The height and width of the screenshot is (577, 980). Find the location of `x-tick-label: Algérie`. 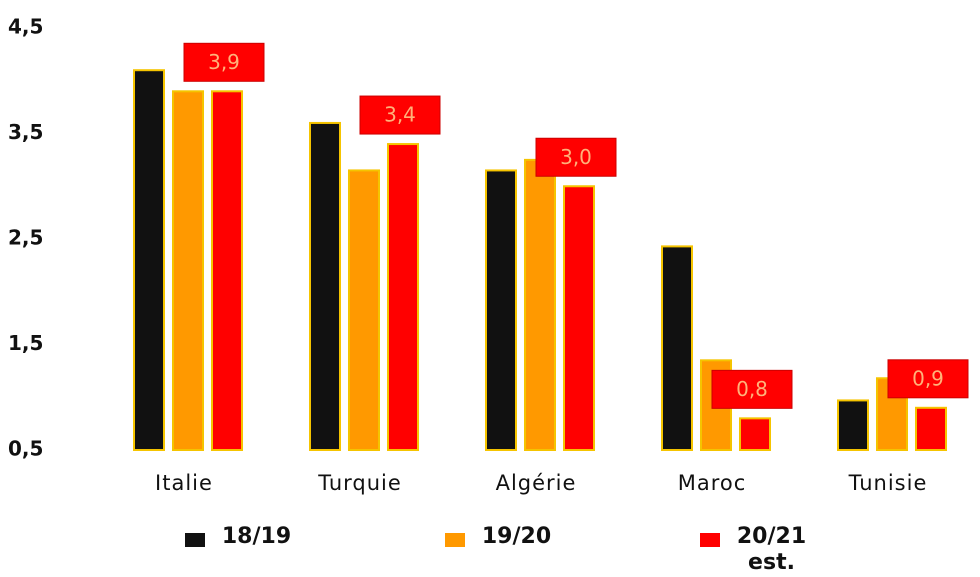

x-tick-label: Algérie is located at coordinates (536, 483).